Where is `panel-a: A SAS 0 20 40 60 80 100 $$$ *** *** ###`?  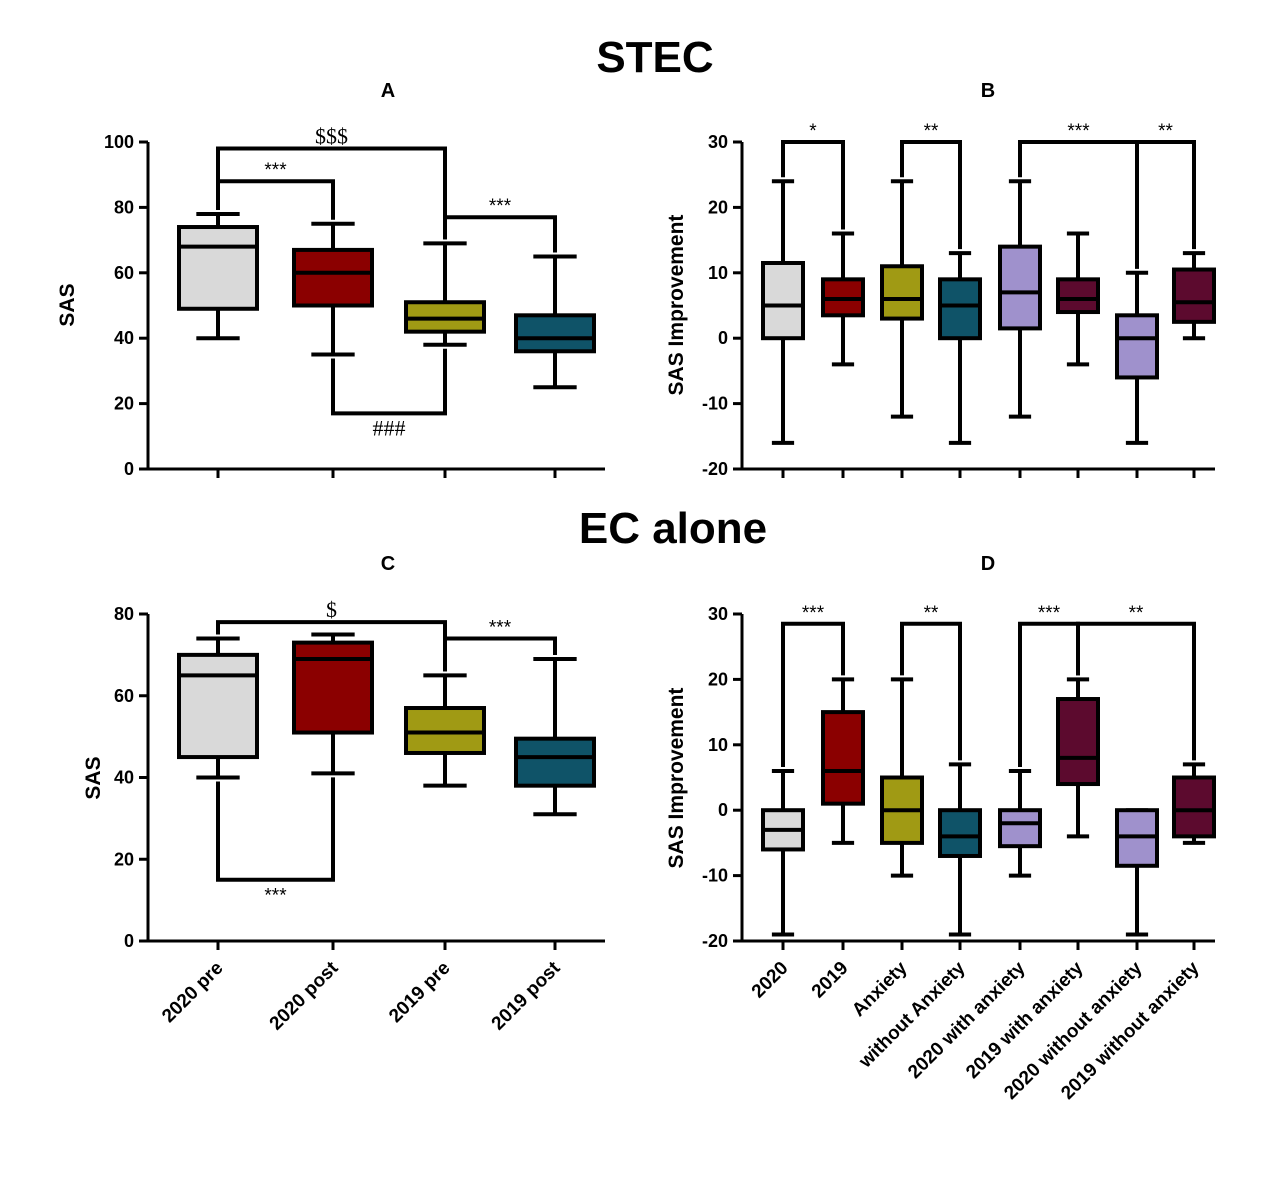 panel-a: A SAS 0 20 40 60 80 100 $$$ *** *** ### is located at coordinates (330, 279).